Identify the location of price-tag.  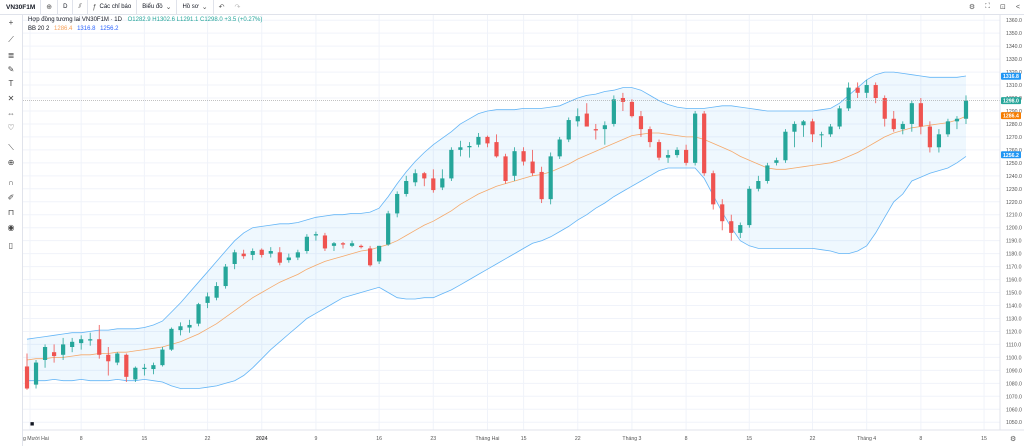
(1011, 116).